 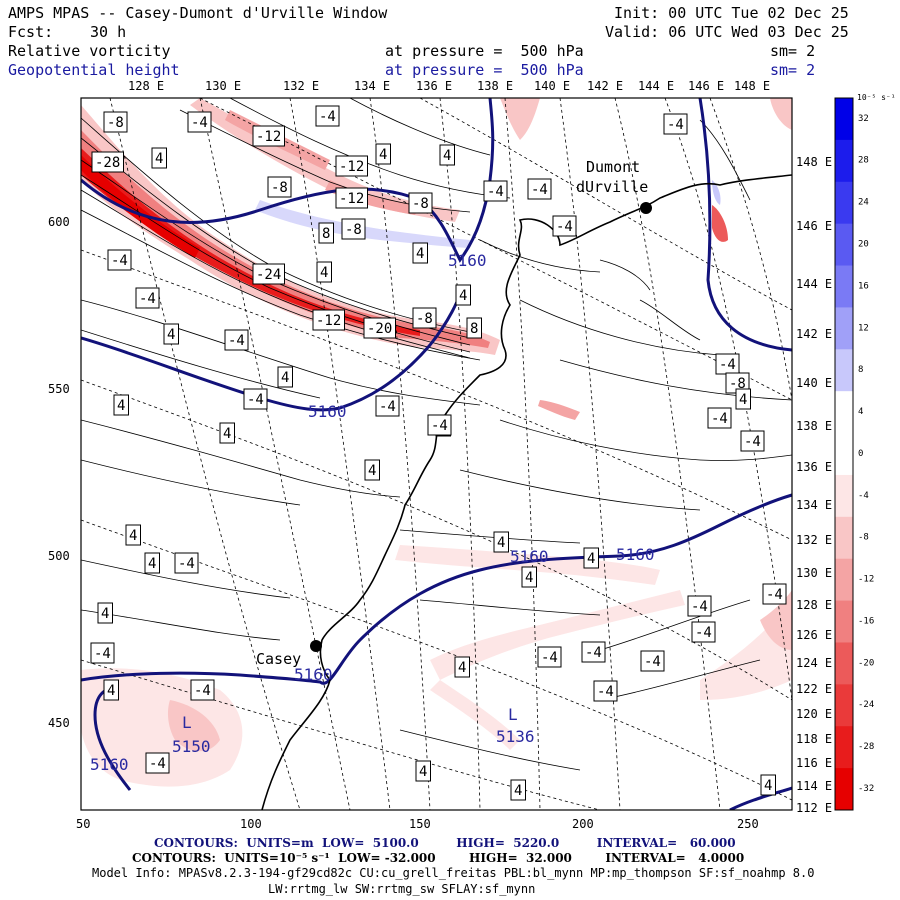 I want to click on low-value: 5136, so click(x=515, y=736).